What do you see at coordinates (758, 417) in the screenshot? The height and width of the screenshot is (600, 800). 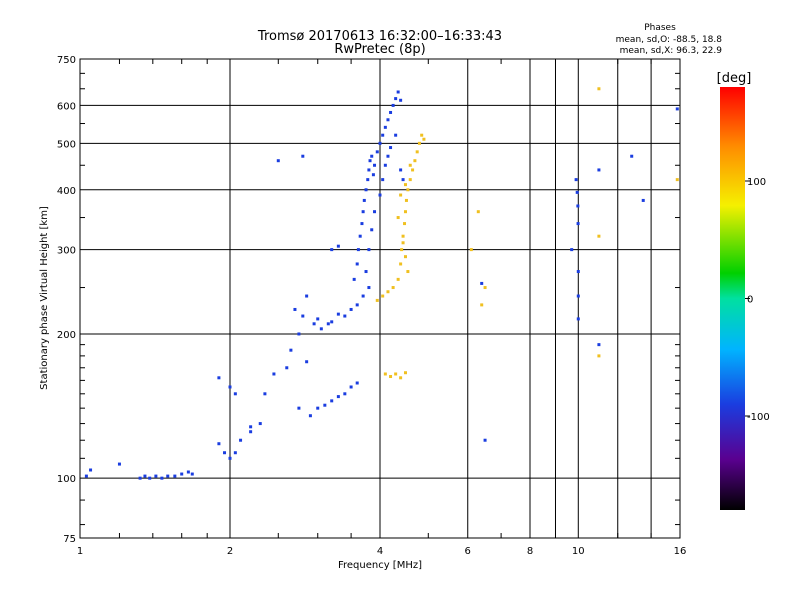 I see `colorbar-tick-label: -100` at bounding box center [758, 417].